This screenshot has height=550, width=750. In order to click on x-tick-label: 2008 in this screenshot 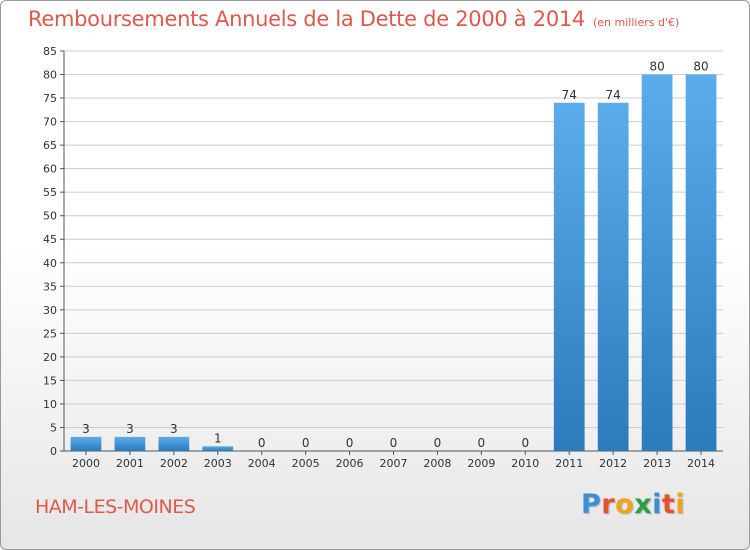, I will do `click(437, 463)`.